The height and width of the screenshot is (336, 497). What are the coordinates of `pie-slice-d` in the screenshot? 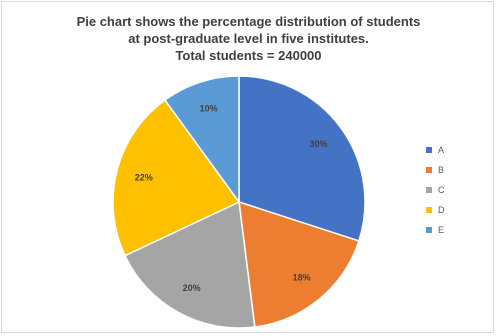 It's located at (176, 178).